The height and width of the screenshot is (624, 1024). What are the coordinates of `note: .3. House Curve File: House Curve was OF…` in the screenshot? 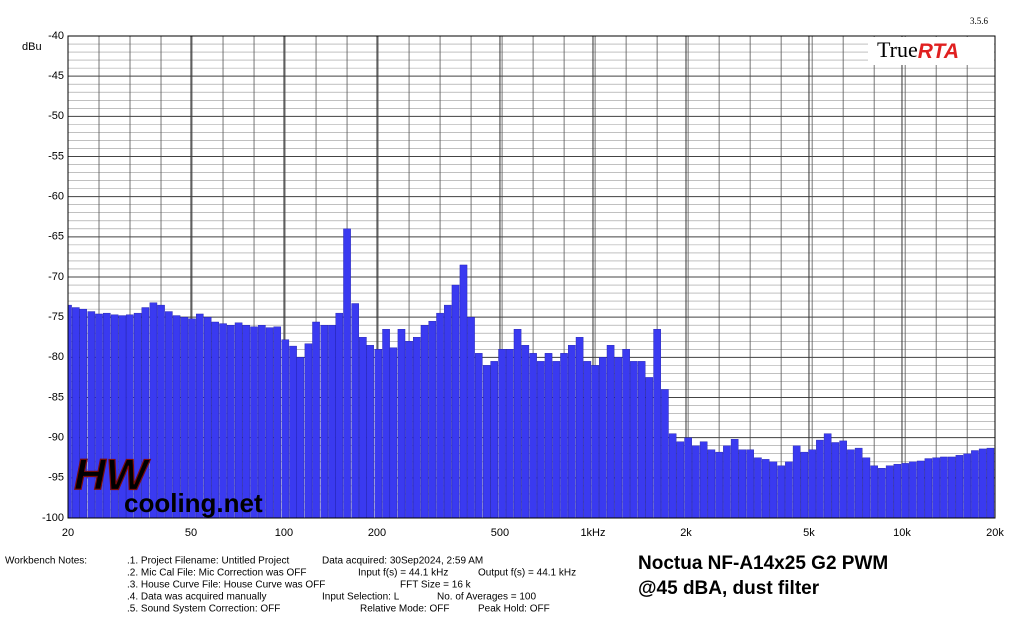 It's located at (226, 585).